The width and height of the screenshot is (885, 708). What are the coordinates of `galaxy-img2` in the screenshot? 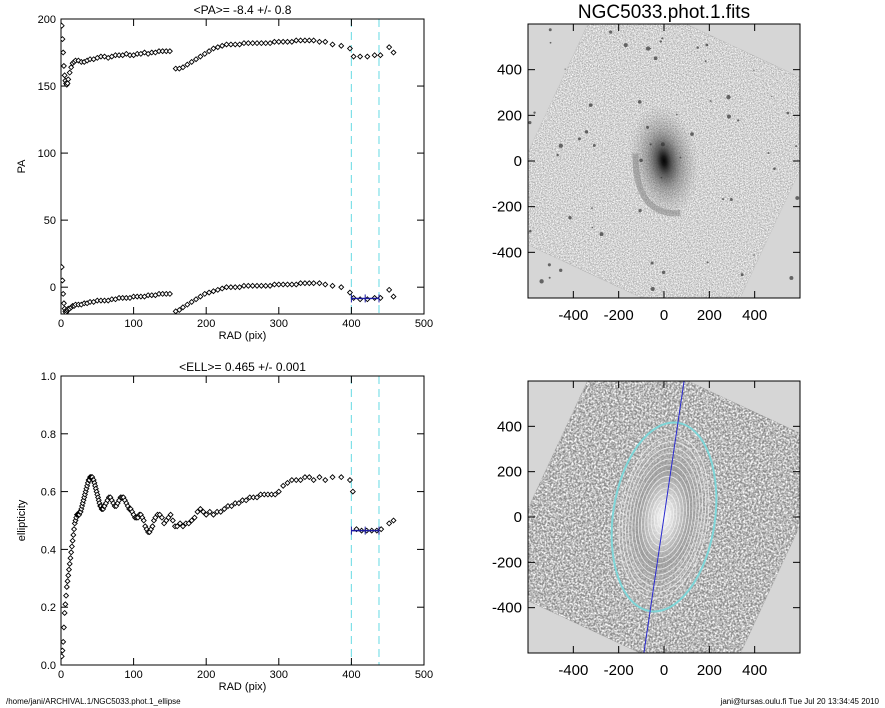 It's located at (664, 517).